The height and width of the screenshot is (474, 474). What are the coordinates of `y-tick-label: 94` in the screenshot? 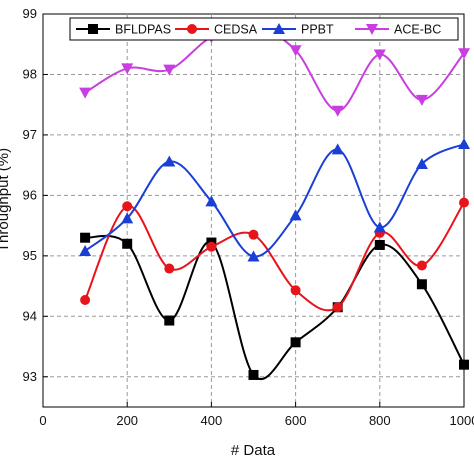 It's located at (30, 315).